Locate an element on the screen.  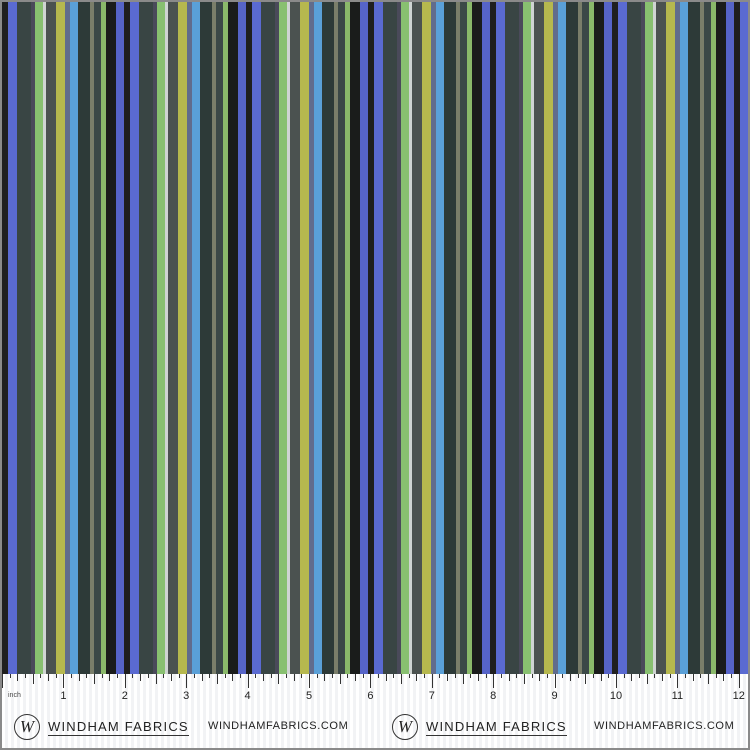
ruler-number: 2 is located at coordinates (124, 696).